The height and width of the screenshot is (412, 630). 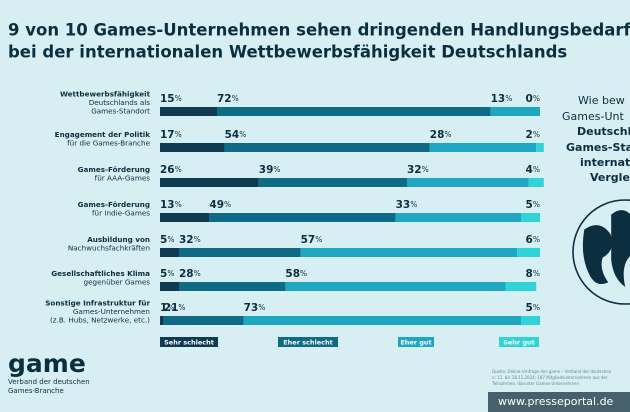 What do you see at coordinates (117, 281) in the screenshot?
I see `category-label: gegenüber Games` at bounding box center [117, 281].